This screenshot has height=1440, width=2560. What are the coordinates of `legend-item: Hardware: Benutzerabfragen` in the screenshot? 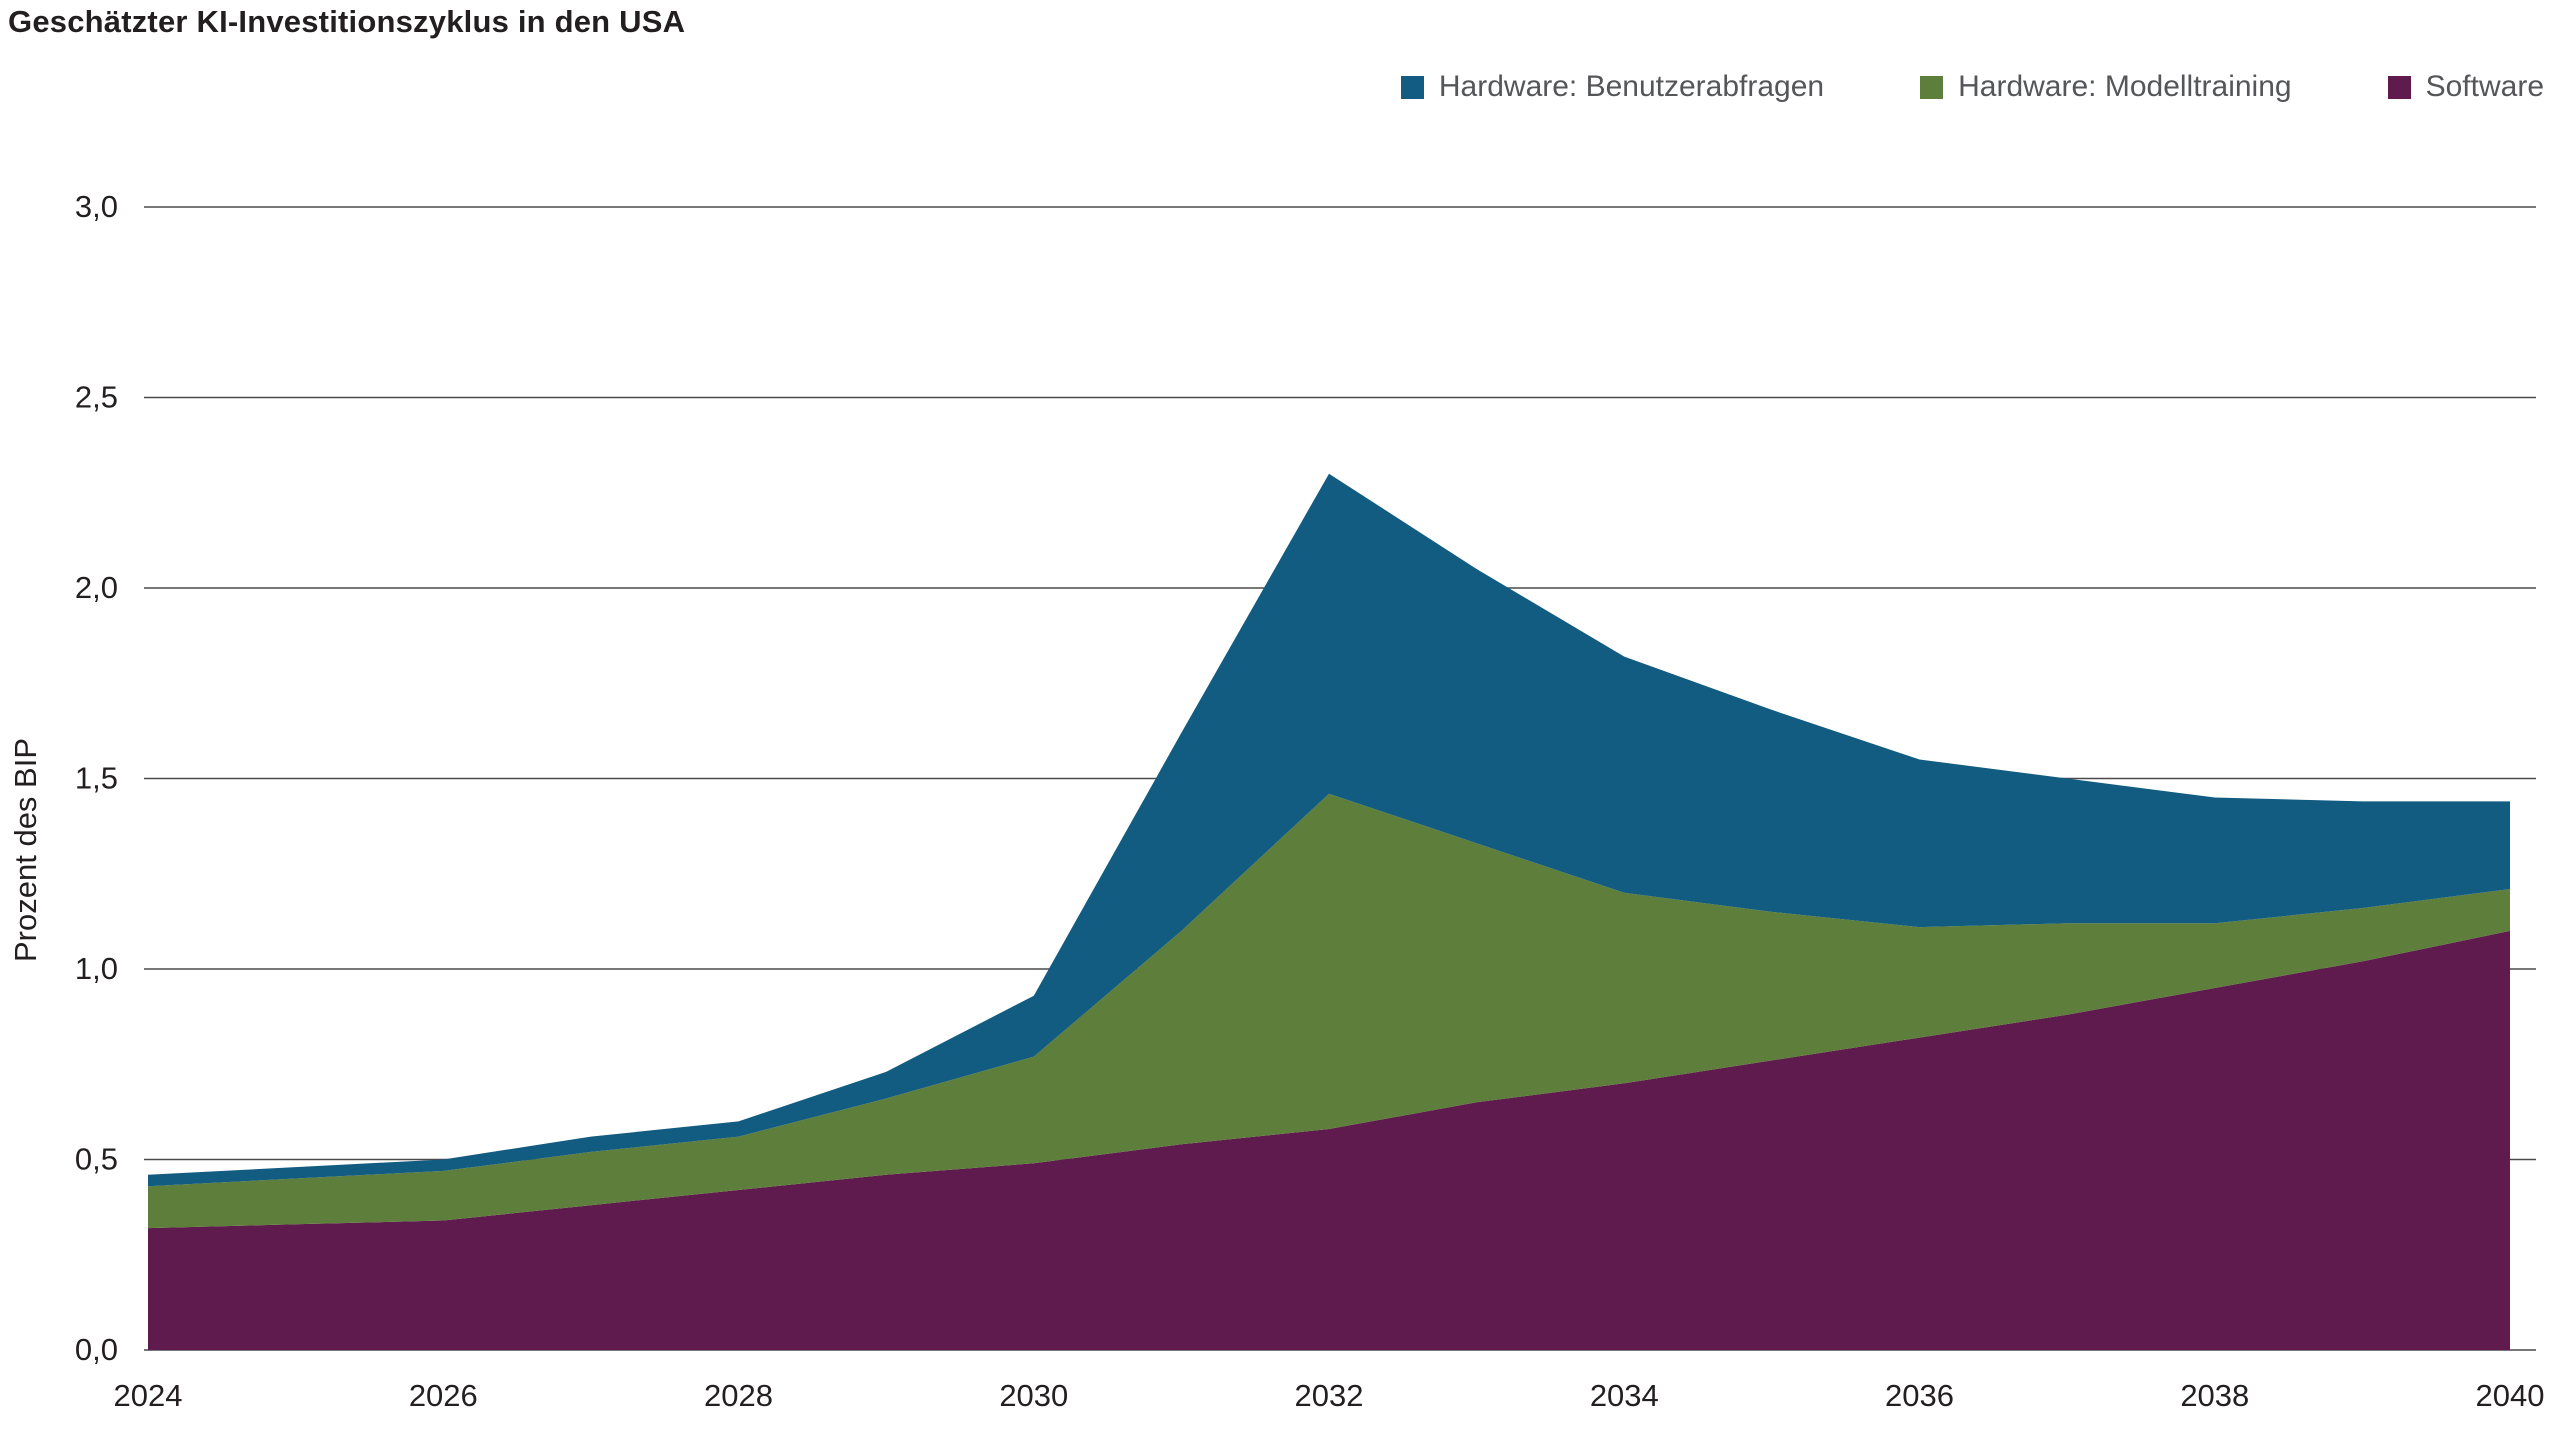 It's located at (1612, 87).